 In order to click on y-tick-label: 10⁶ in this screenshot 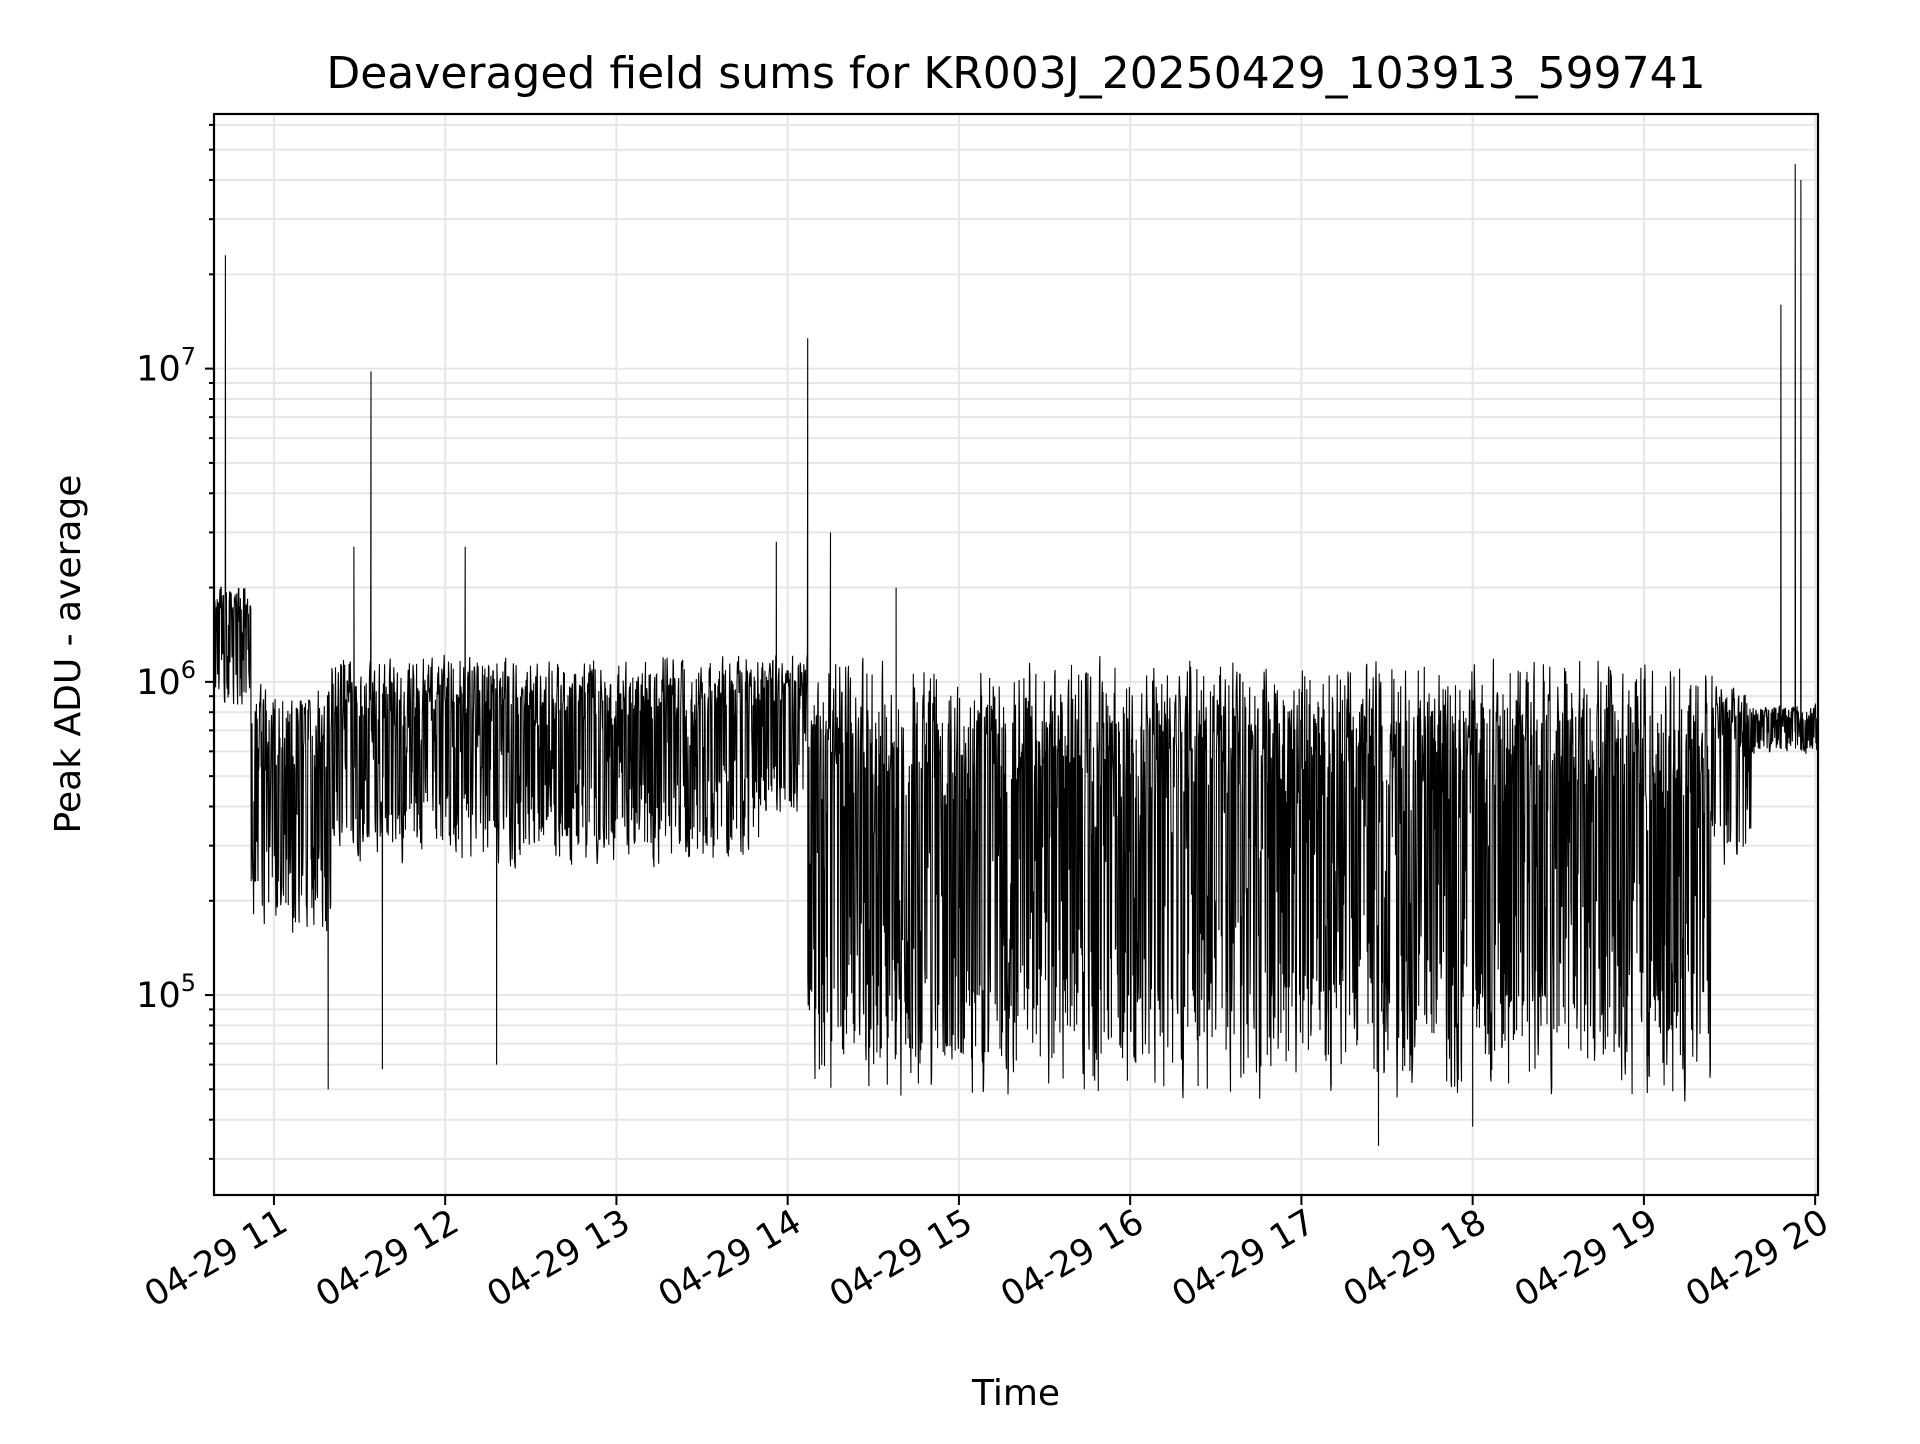, I will do `click(166, 679)`.